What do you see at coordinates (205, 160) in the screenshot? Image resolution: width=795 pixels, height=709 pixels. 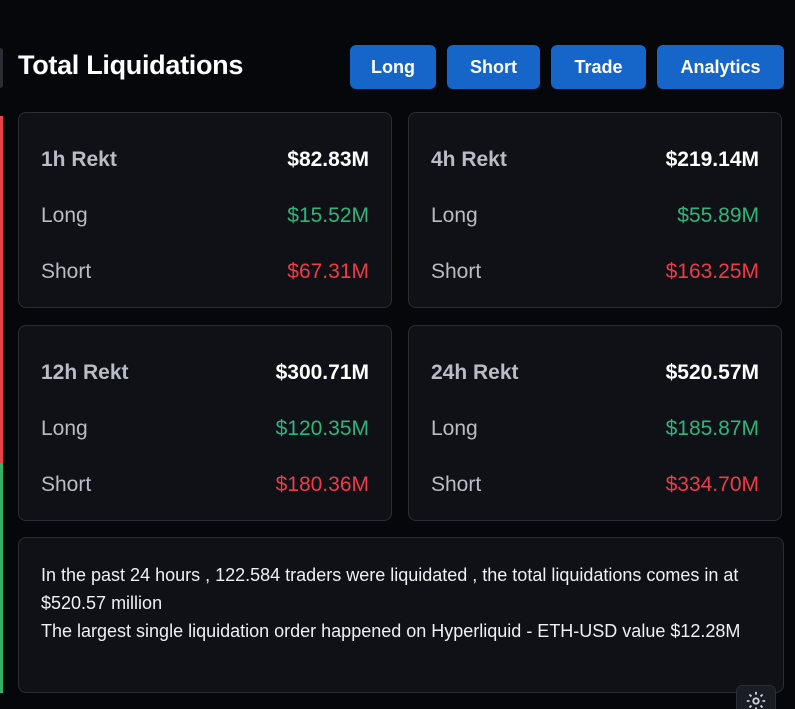 I see `card-header-row: 1h Rekt $82.83M` at bounding box center [205, 160].